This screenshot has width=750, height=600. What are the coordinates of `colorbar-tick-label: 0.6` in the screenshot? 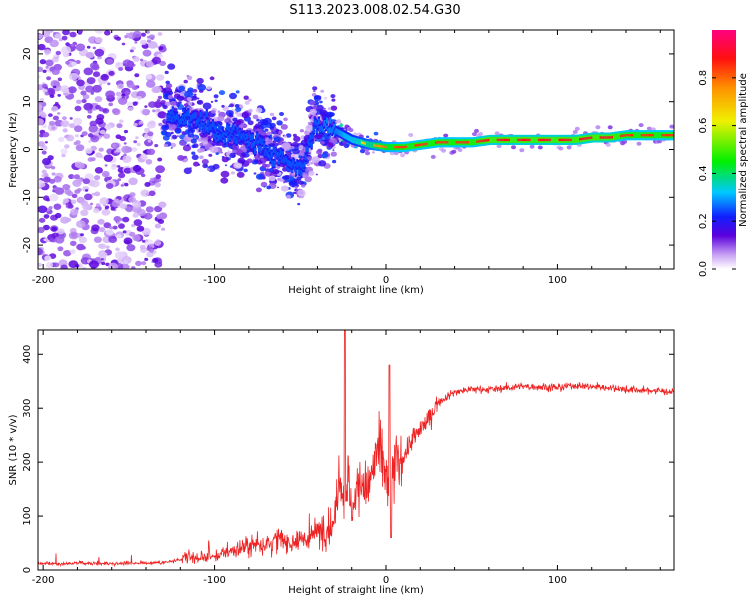 It's located at (703, 126).